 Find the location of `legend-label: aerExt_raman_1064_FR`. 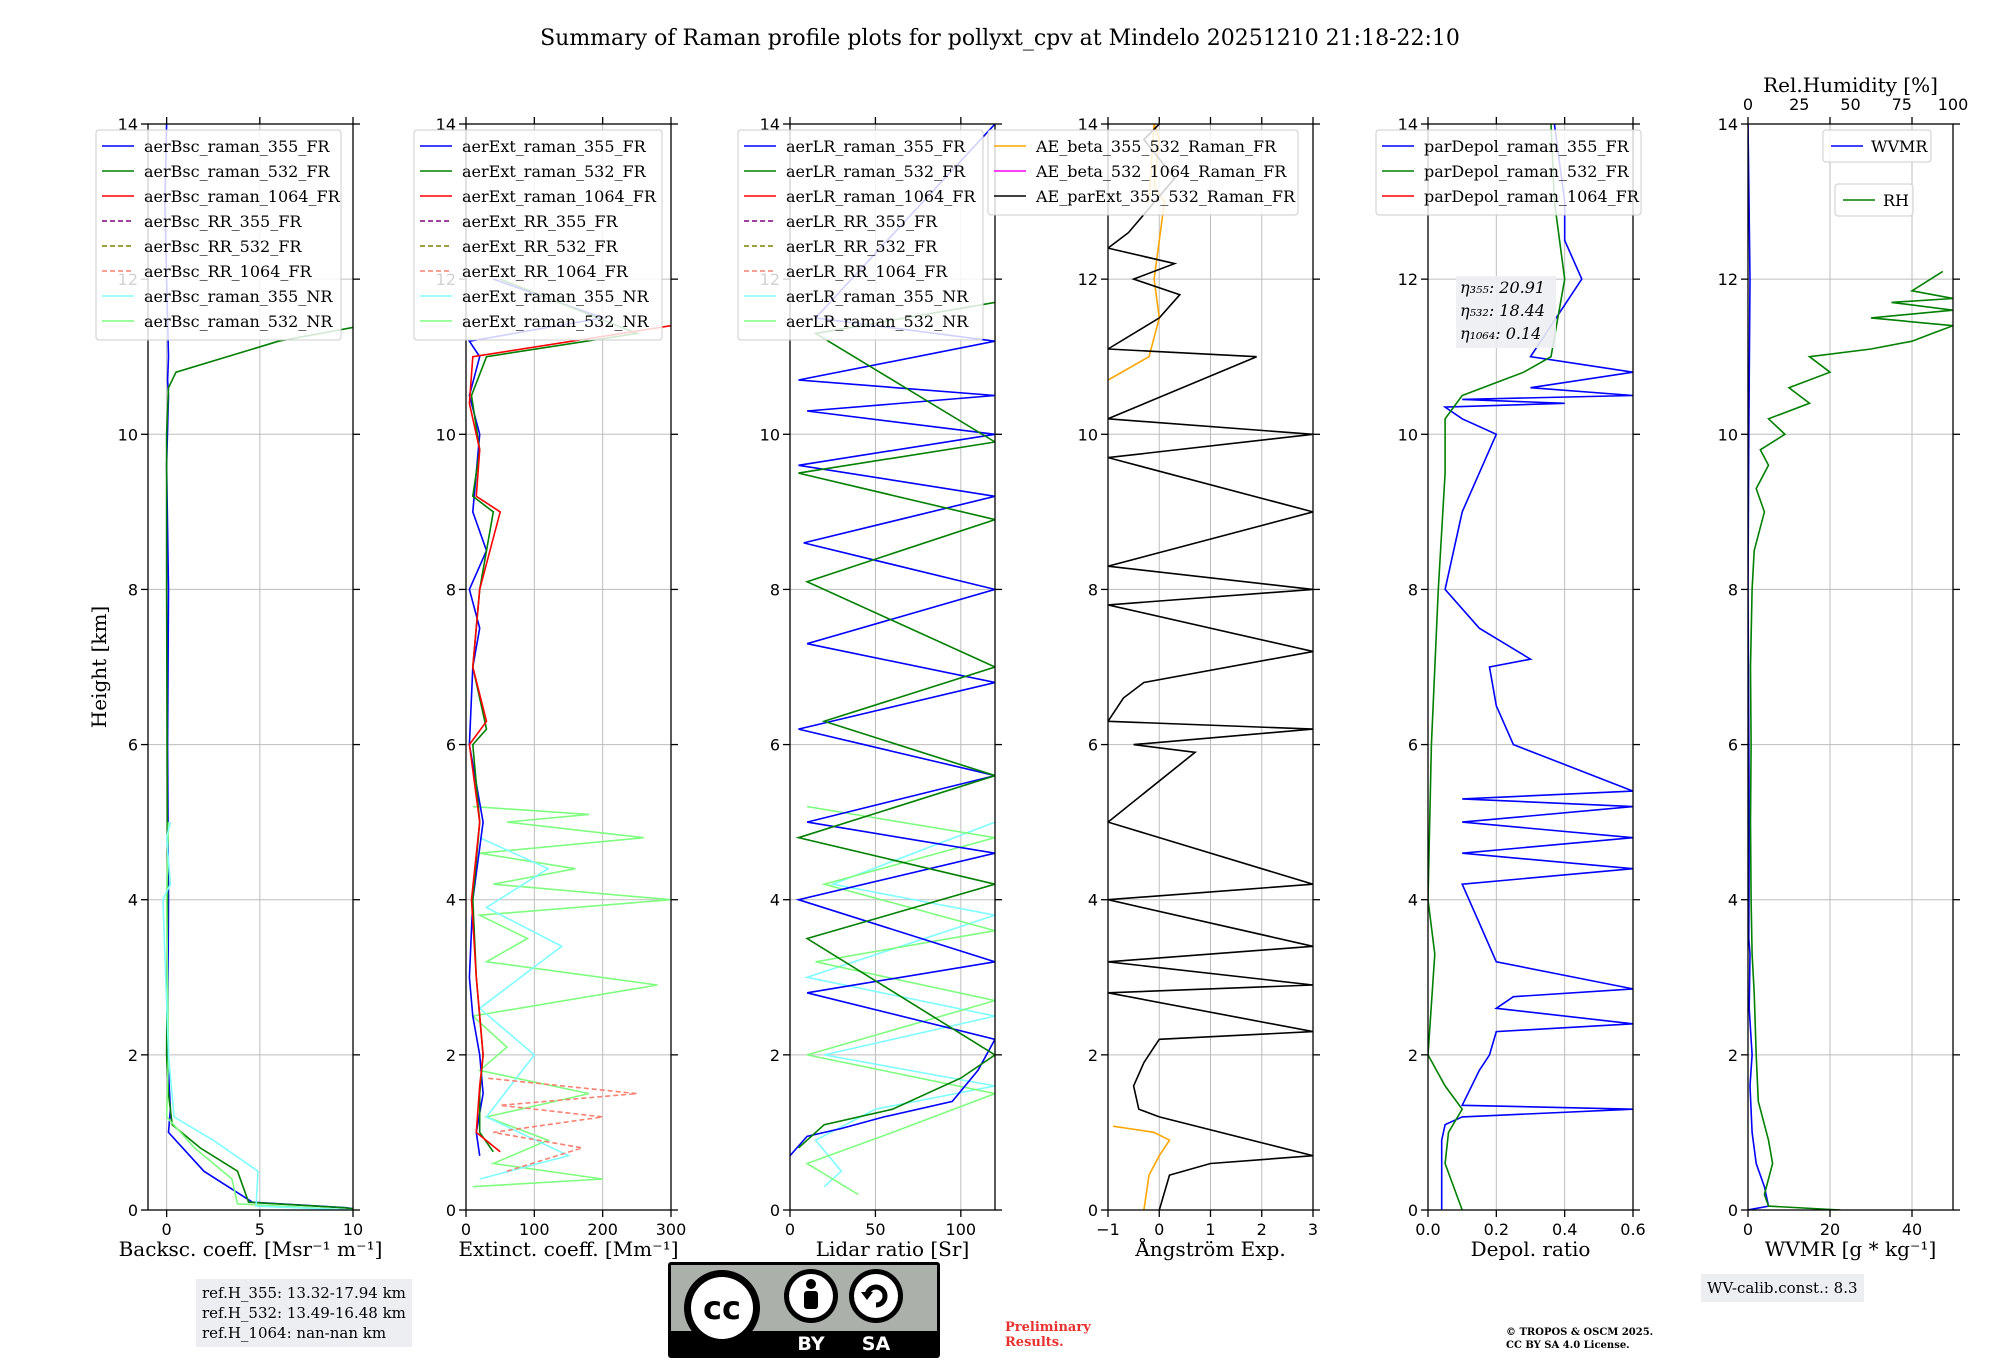

legend-label: aerExt_raman_1064_FR is located at coordinates (559, 196).